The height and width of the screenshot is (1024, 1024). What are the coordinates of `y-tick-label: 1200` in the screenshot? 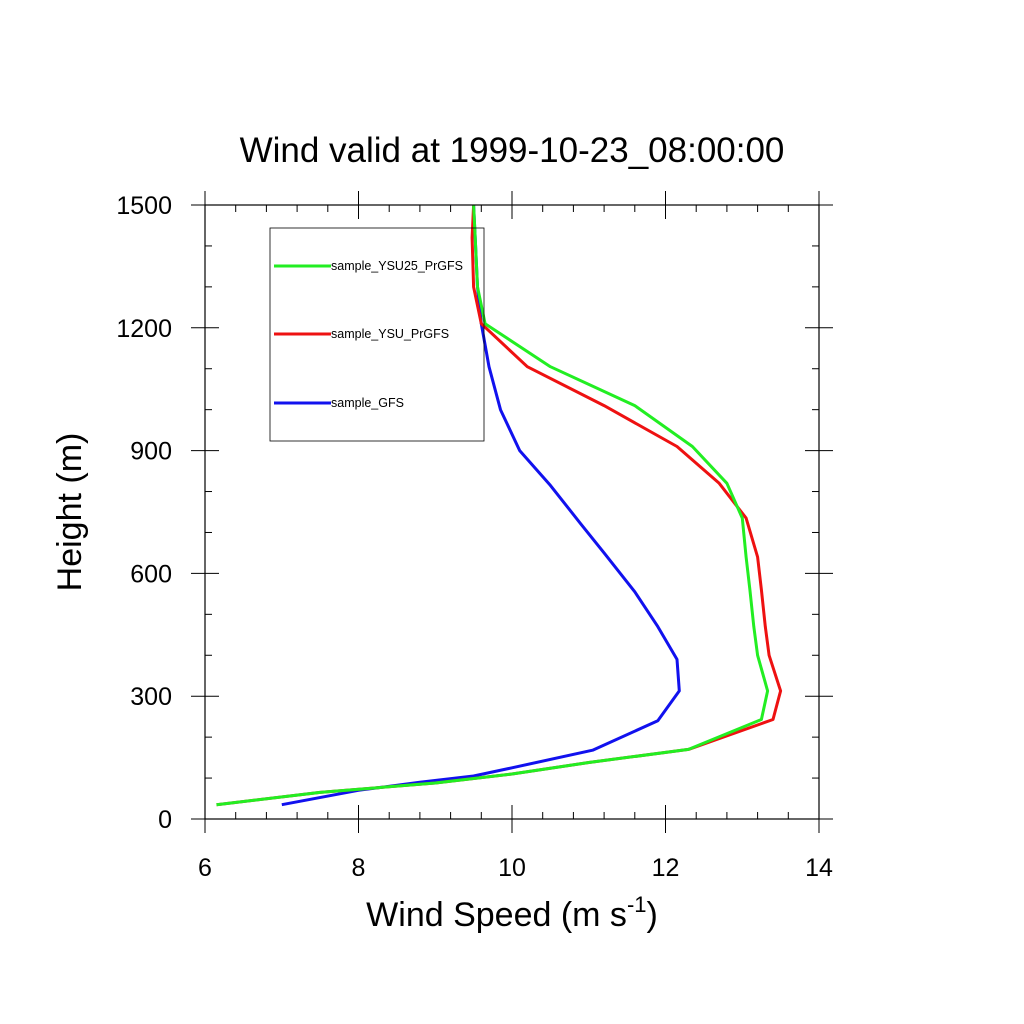 It's located at (144, 329).